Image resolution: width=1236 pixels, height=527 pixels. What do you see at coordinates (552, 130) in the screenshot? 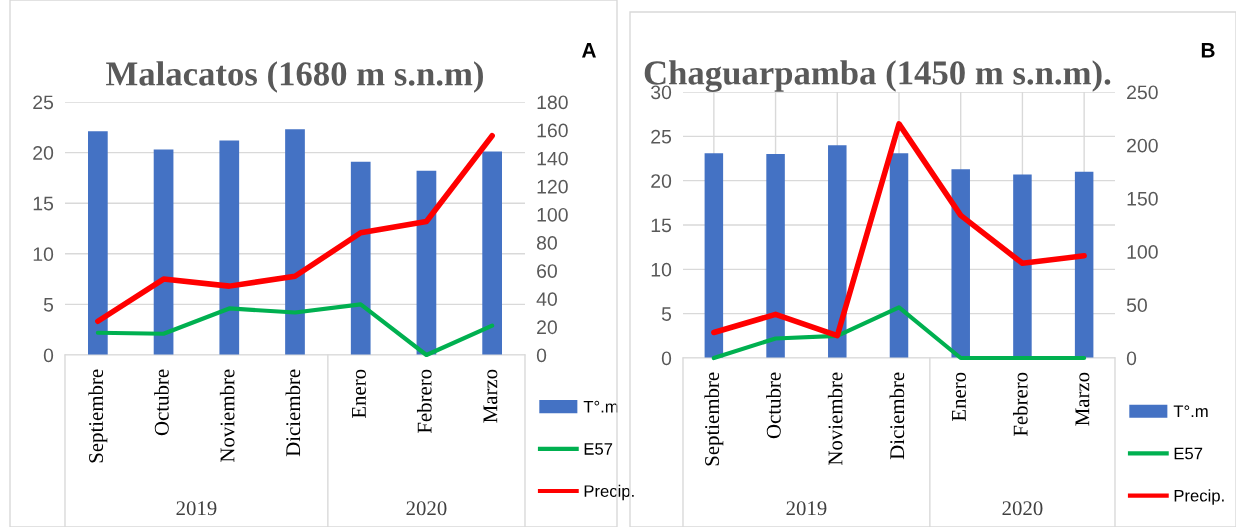
I see `y2-tick-label: 160` at bounding box center [552, 130].